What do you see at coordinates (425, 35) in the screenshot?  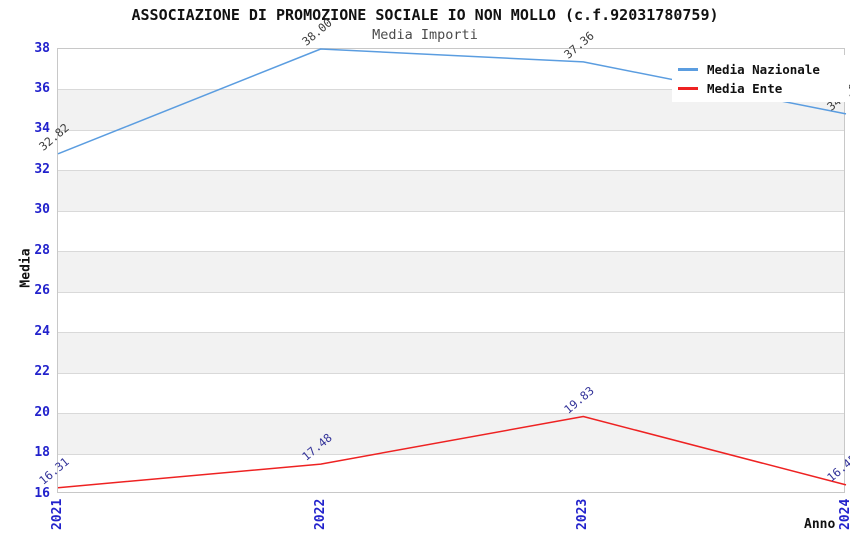 I see `chart-subtitle: Media Importi` at bounding box center [425, 35].